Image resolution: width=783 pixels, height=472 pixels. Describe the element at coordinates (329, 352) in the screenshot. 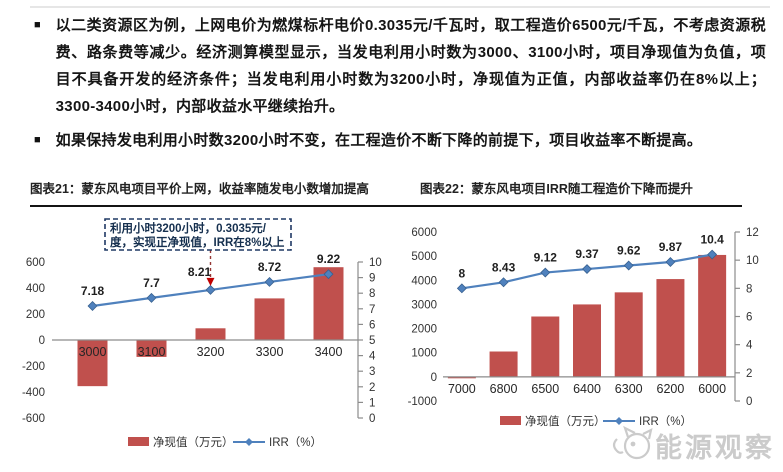

I see `svg-text: 3400` at that location.